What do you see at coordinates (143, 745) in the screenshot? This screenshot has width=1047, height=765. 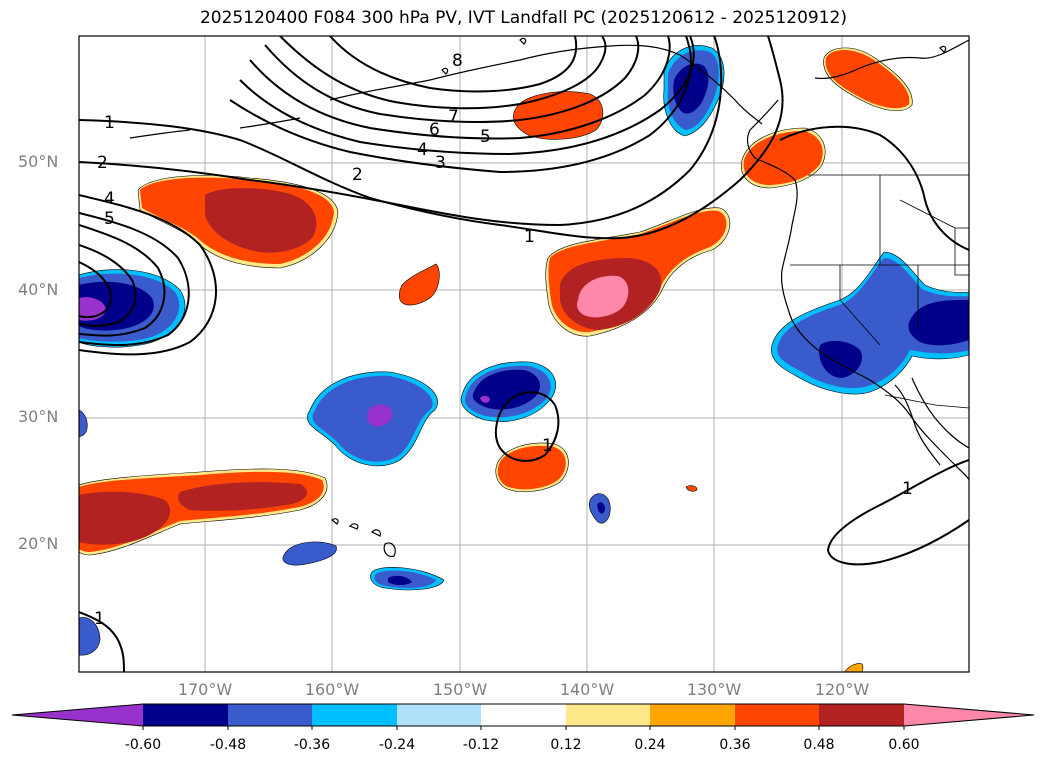 I see `colorbar-tick-label: -0.60` at bounding box center [143, 745].